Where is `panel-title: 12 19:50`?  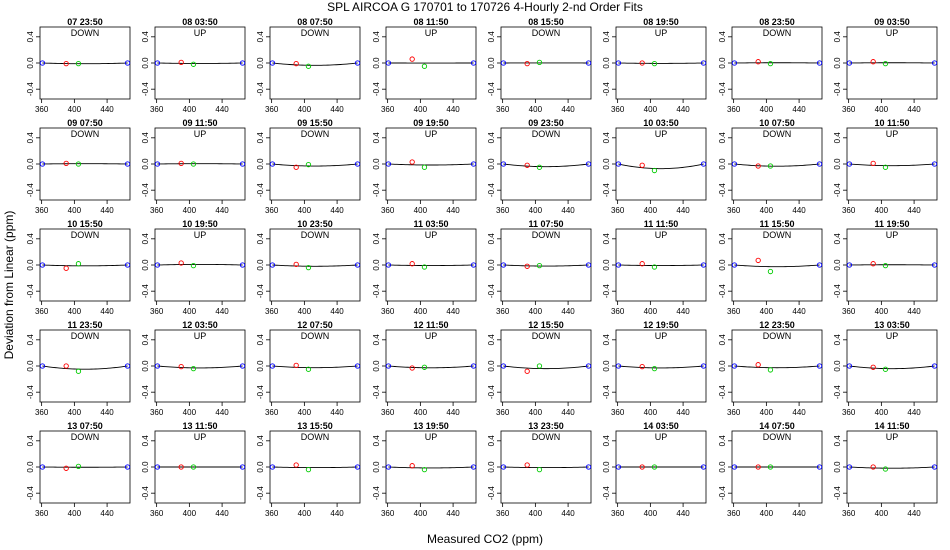 panel-title: 12 19:50 is located at coordinates (661, 325).